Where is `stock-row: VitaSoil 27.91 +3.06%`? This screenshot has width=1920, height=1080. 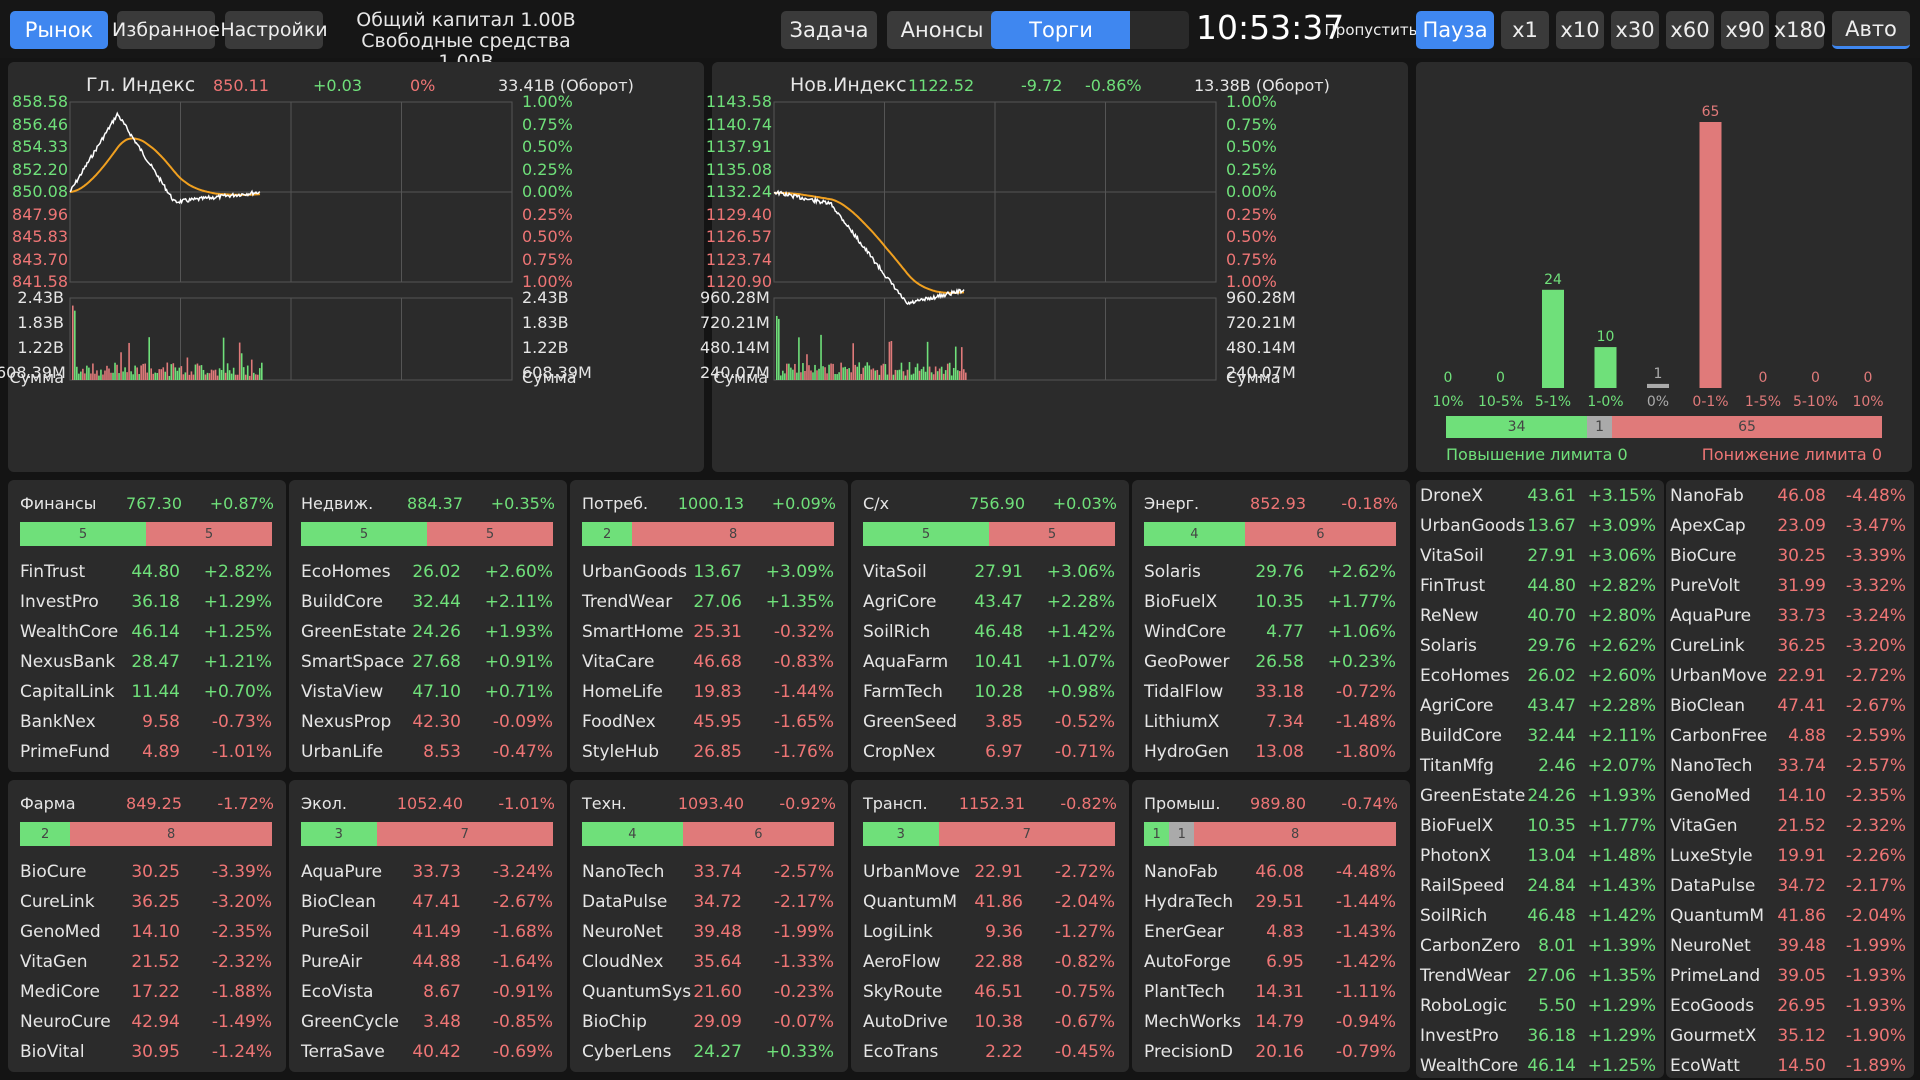
stock-row: VitaSoil 27.91 +3.06% is located at coordinates (989, 574).